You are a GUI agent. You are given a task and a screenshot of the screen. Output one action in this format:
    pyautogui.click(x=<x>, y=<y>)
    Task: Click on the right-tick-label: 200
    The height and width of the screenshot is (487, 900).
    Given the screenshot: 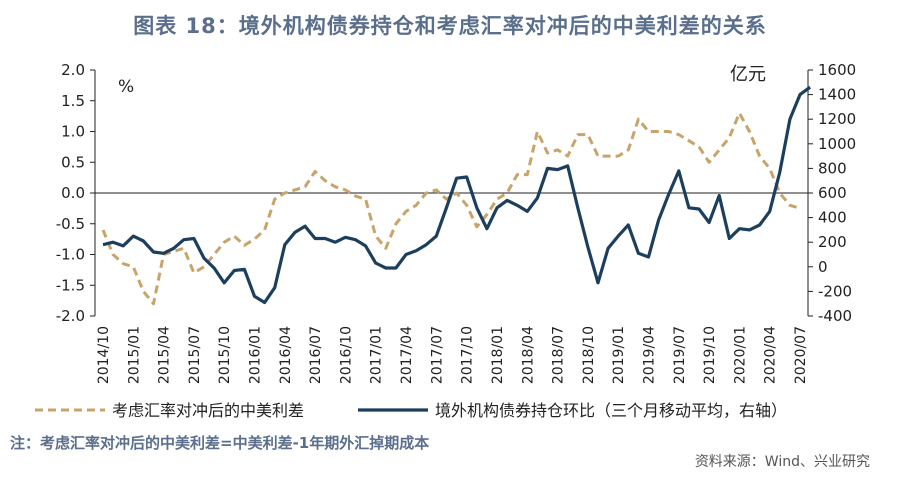 What is the action you would take?
    pyautogui.click(x=832, y=242)
    